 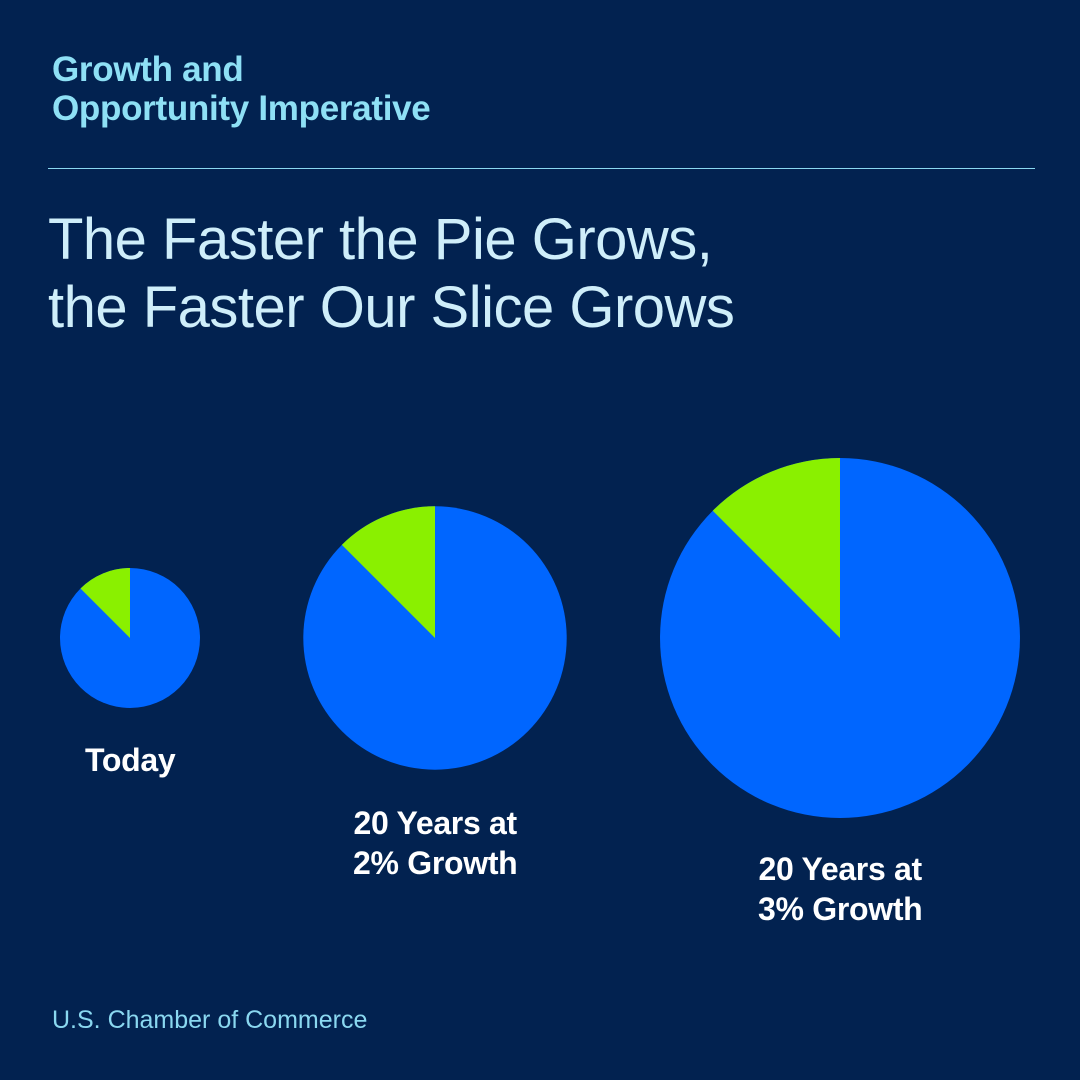 I want to click on divider-rule, so click(x=541, y=168).